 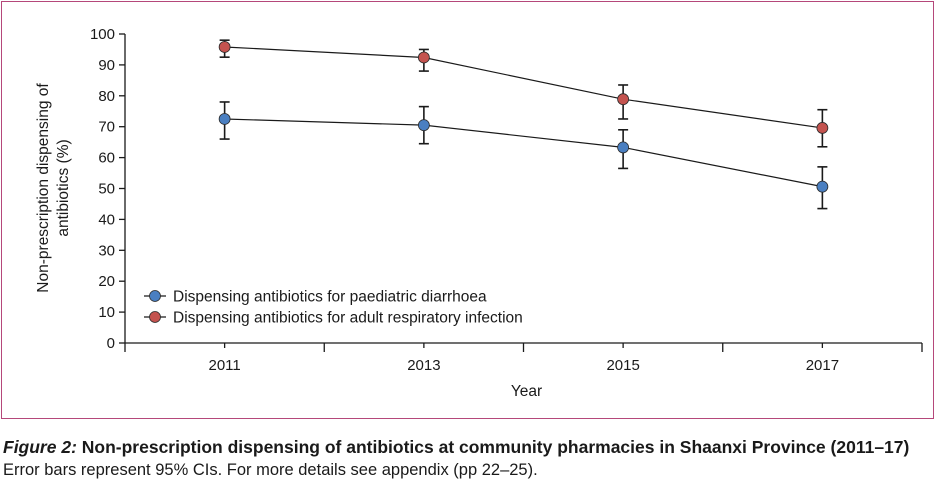 I want to click on x-tick-label: 2013, so click(x=423, y=365).